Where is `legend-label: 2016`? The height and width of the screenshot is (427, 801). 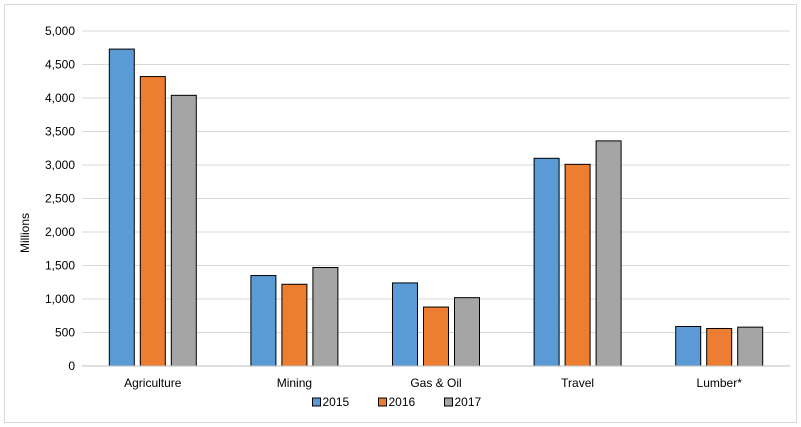 legend-label: 2016 is located at coordinates (402, 402).